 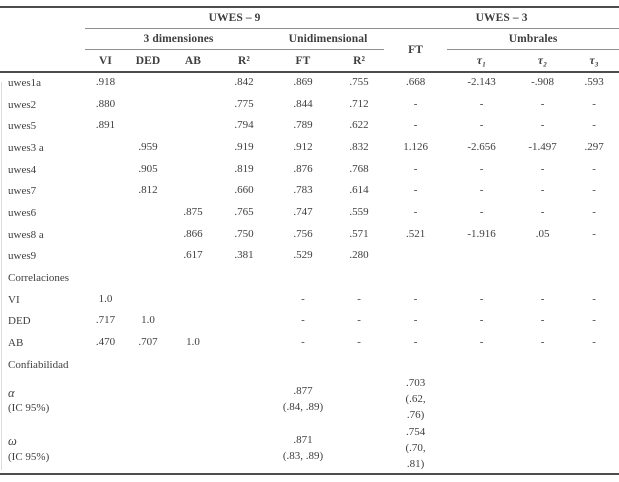 What do you see at coordinates (359, 125) in the screenshot?
I see `value-cell: .622` at bounding box center [359, 125].